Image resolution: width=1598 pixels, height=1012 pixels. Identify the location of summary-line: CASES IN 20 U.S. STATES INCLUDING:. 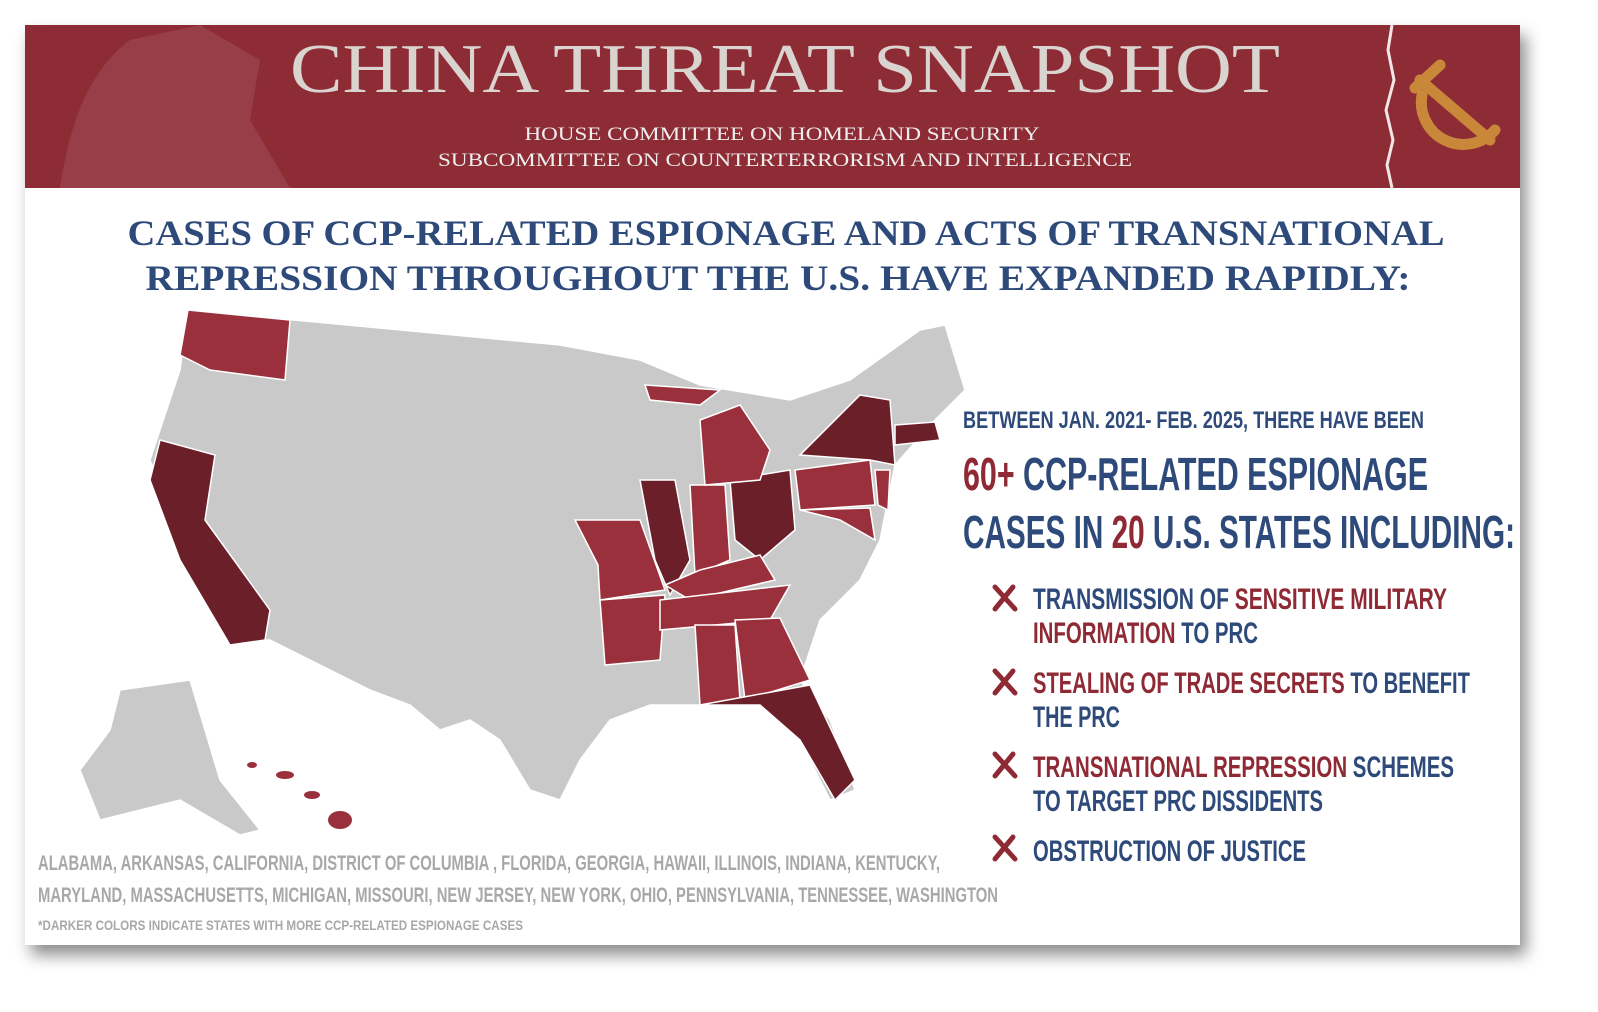
(1239, 532).